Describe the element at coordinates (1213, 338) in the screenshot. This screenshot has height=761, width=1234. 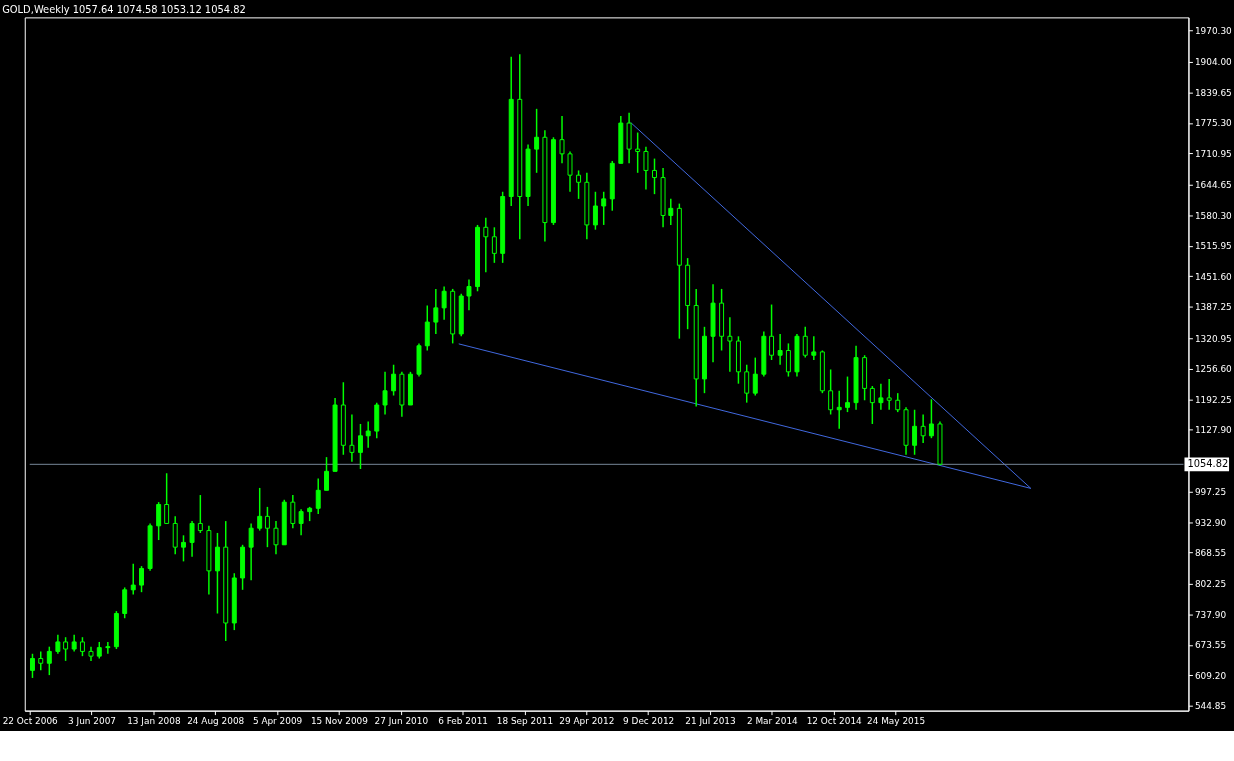
I see `y-tick-label: 1320.95` at that location.